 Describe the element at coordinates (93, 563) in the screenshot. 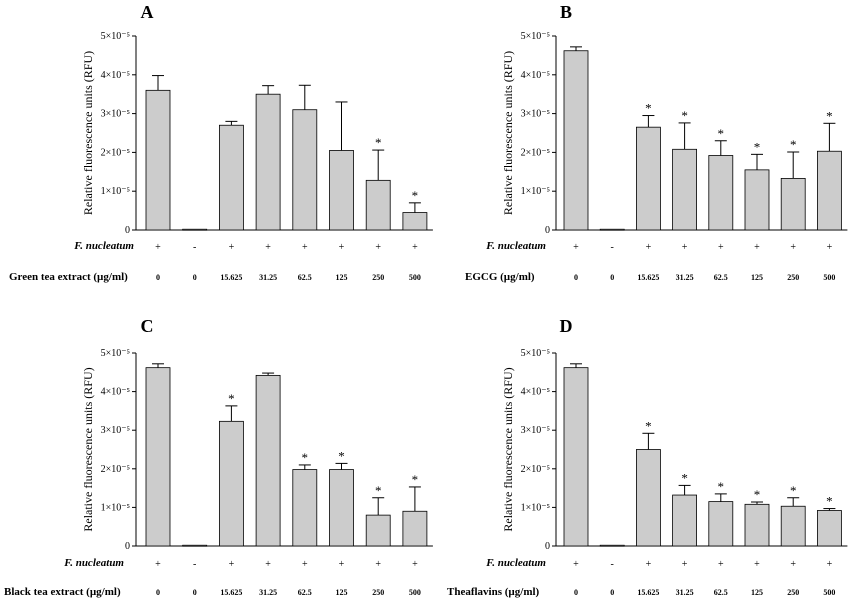

I see `fn-row-label: F. nucleatum` at that location.